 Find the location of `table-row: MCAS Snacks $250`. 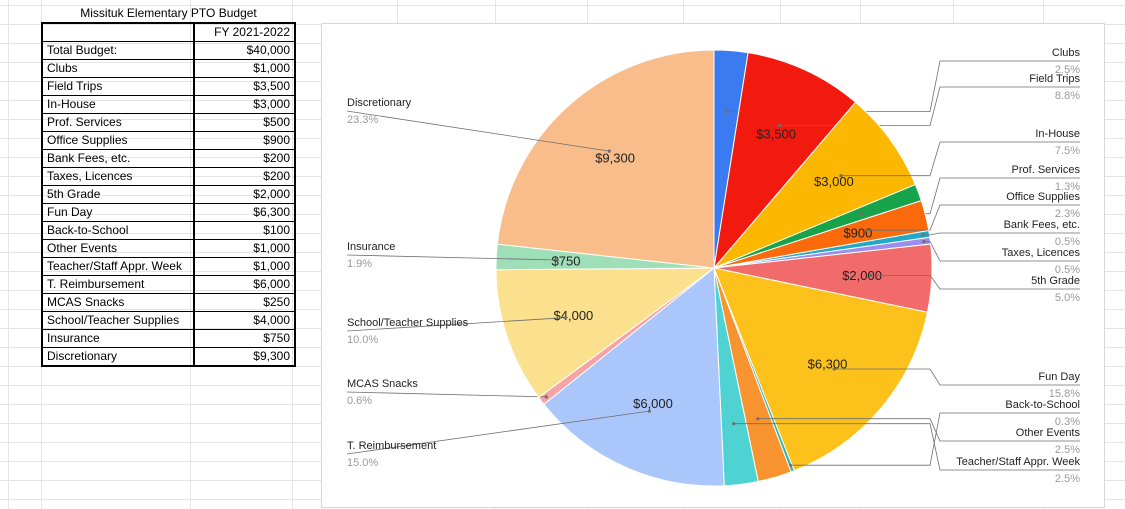

table-row: MCAS Snacks $250 is located at coordinates (168, 302).